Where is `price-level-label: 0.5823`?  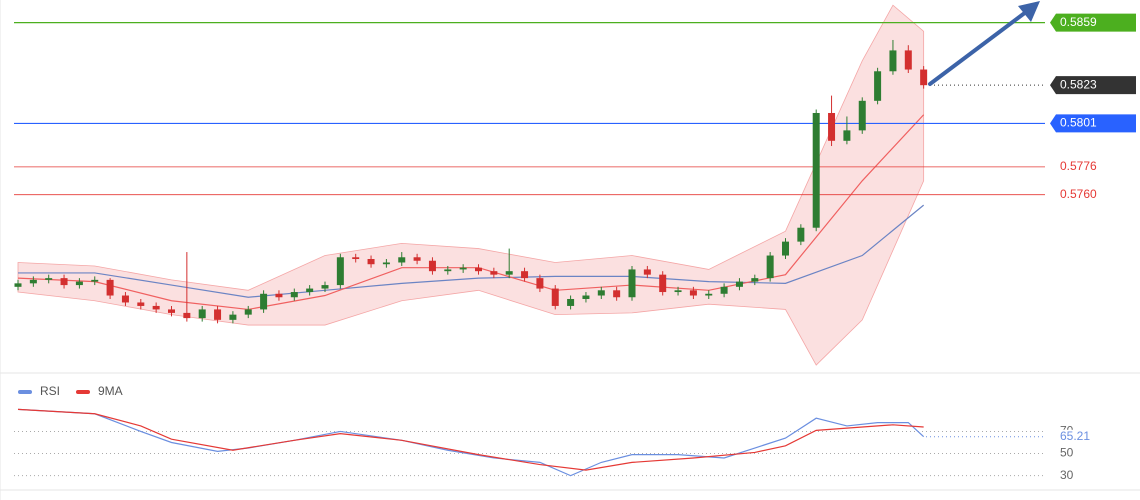 price-level-label: 0.5823 is located at coordinates (1078, 84).